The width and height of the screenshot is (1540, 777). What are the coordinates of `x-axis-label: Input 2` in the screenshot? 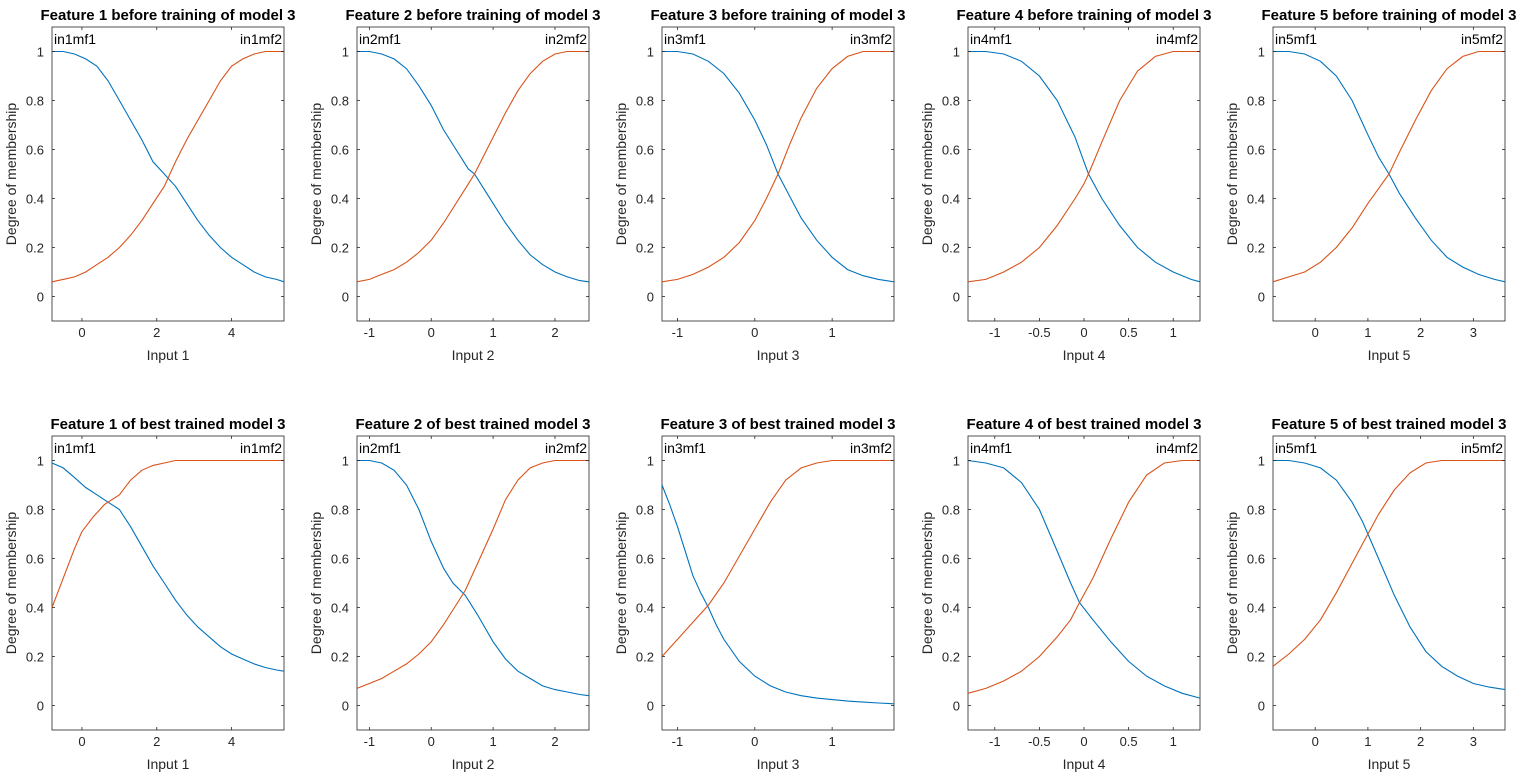 It's located at (473, 355).